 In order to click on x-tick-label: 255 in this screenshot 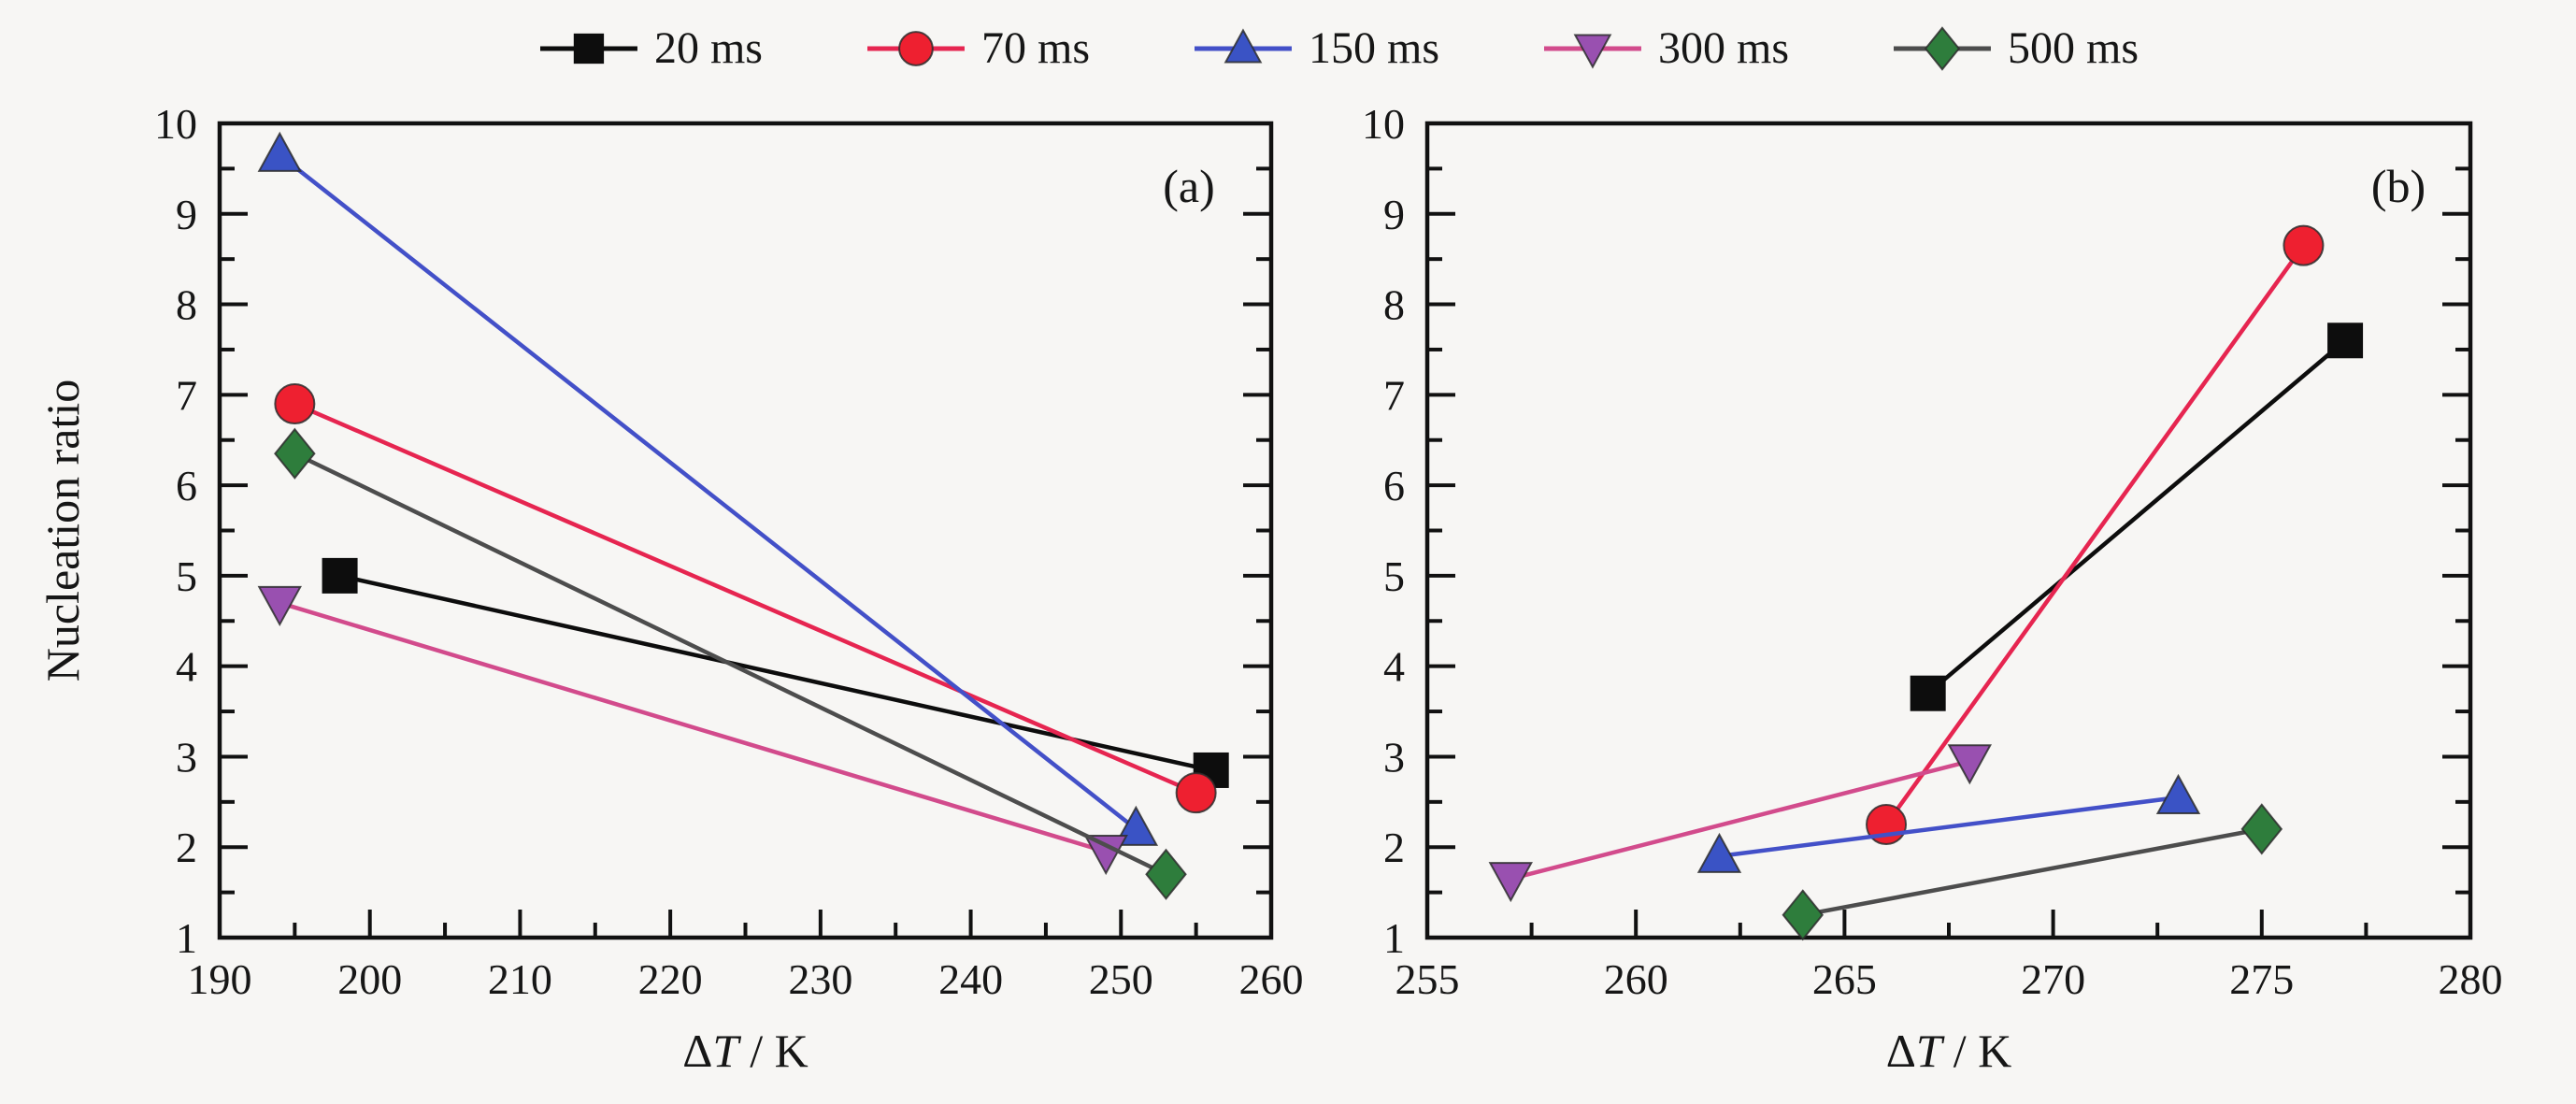, I will do `click(1427, 979)`.